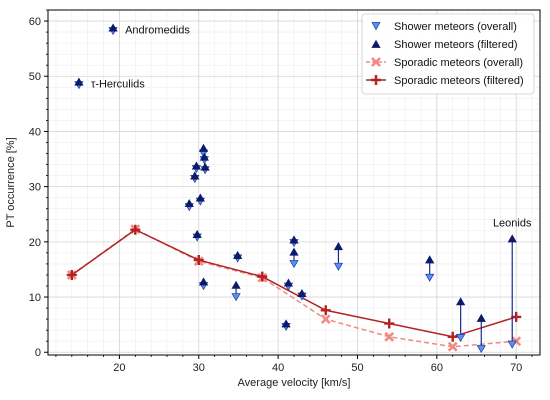 This screenshot has height=400, width=550. Describe the element at coordinates (376, 43) in the screenshot. I see `legend-marker-shower-filtered` at that location.